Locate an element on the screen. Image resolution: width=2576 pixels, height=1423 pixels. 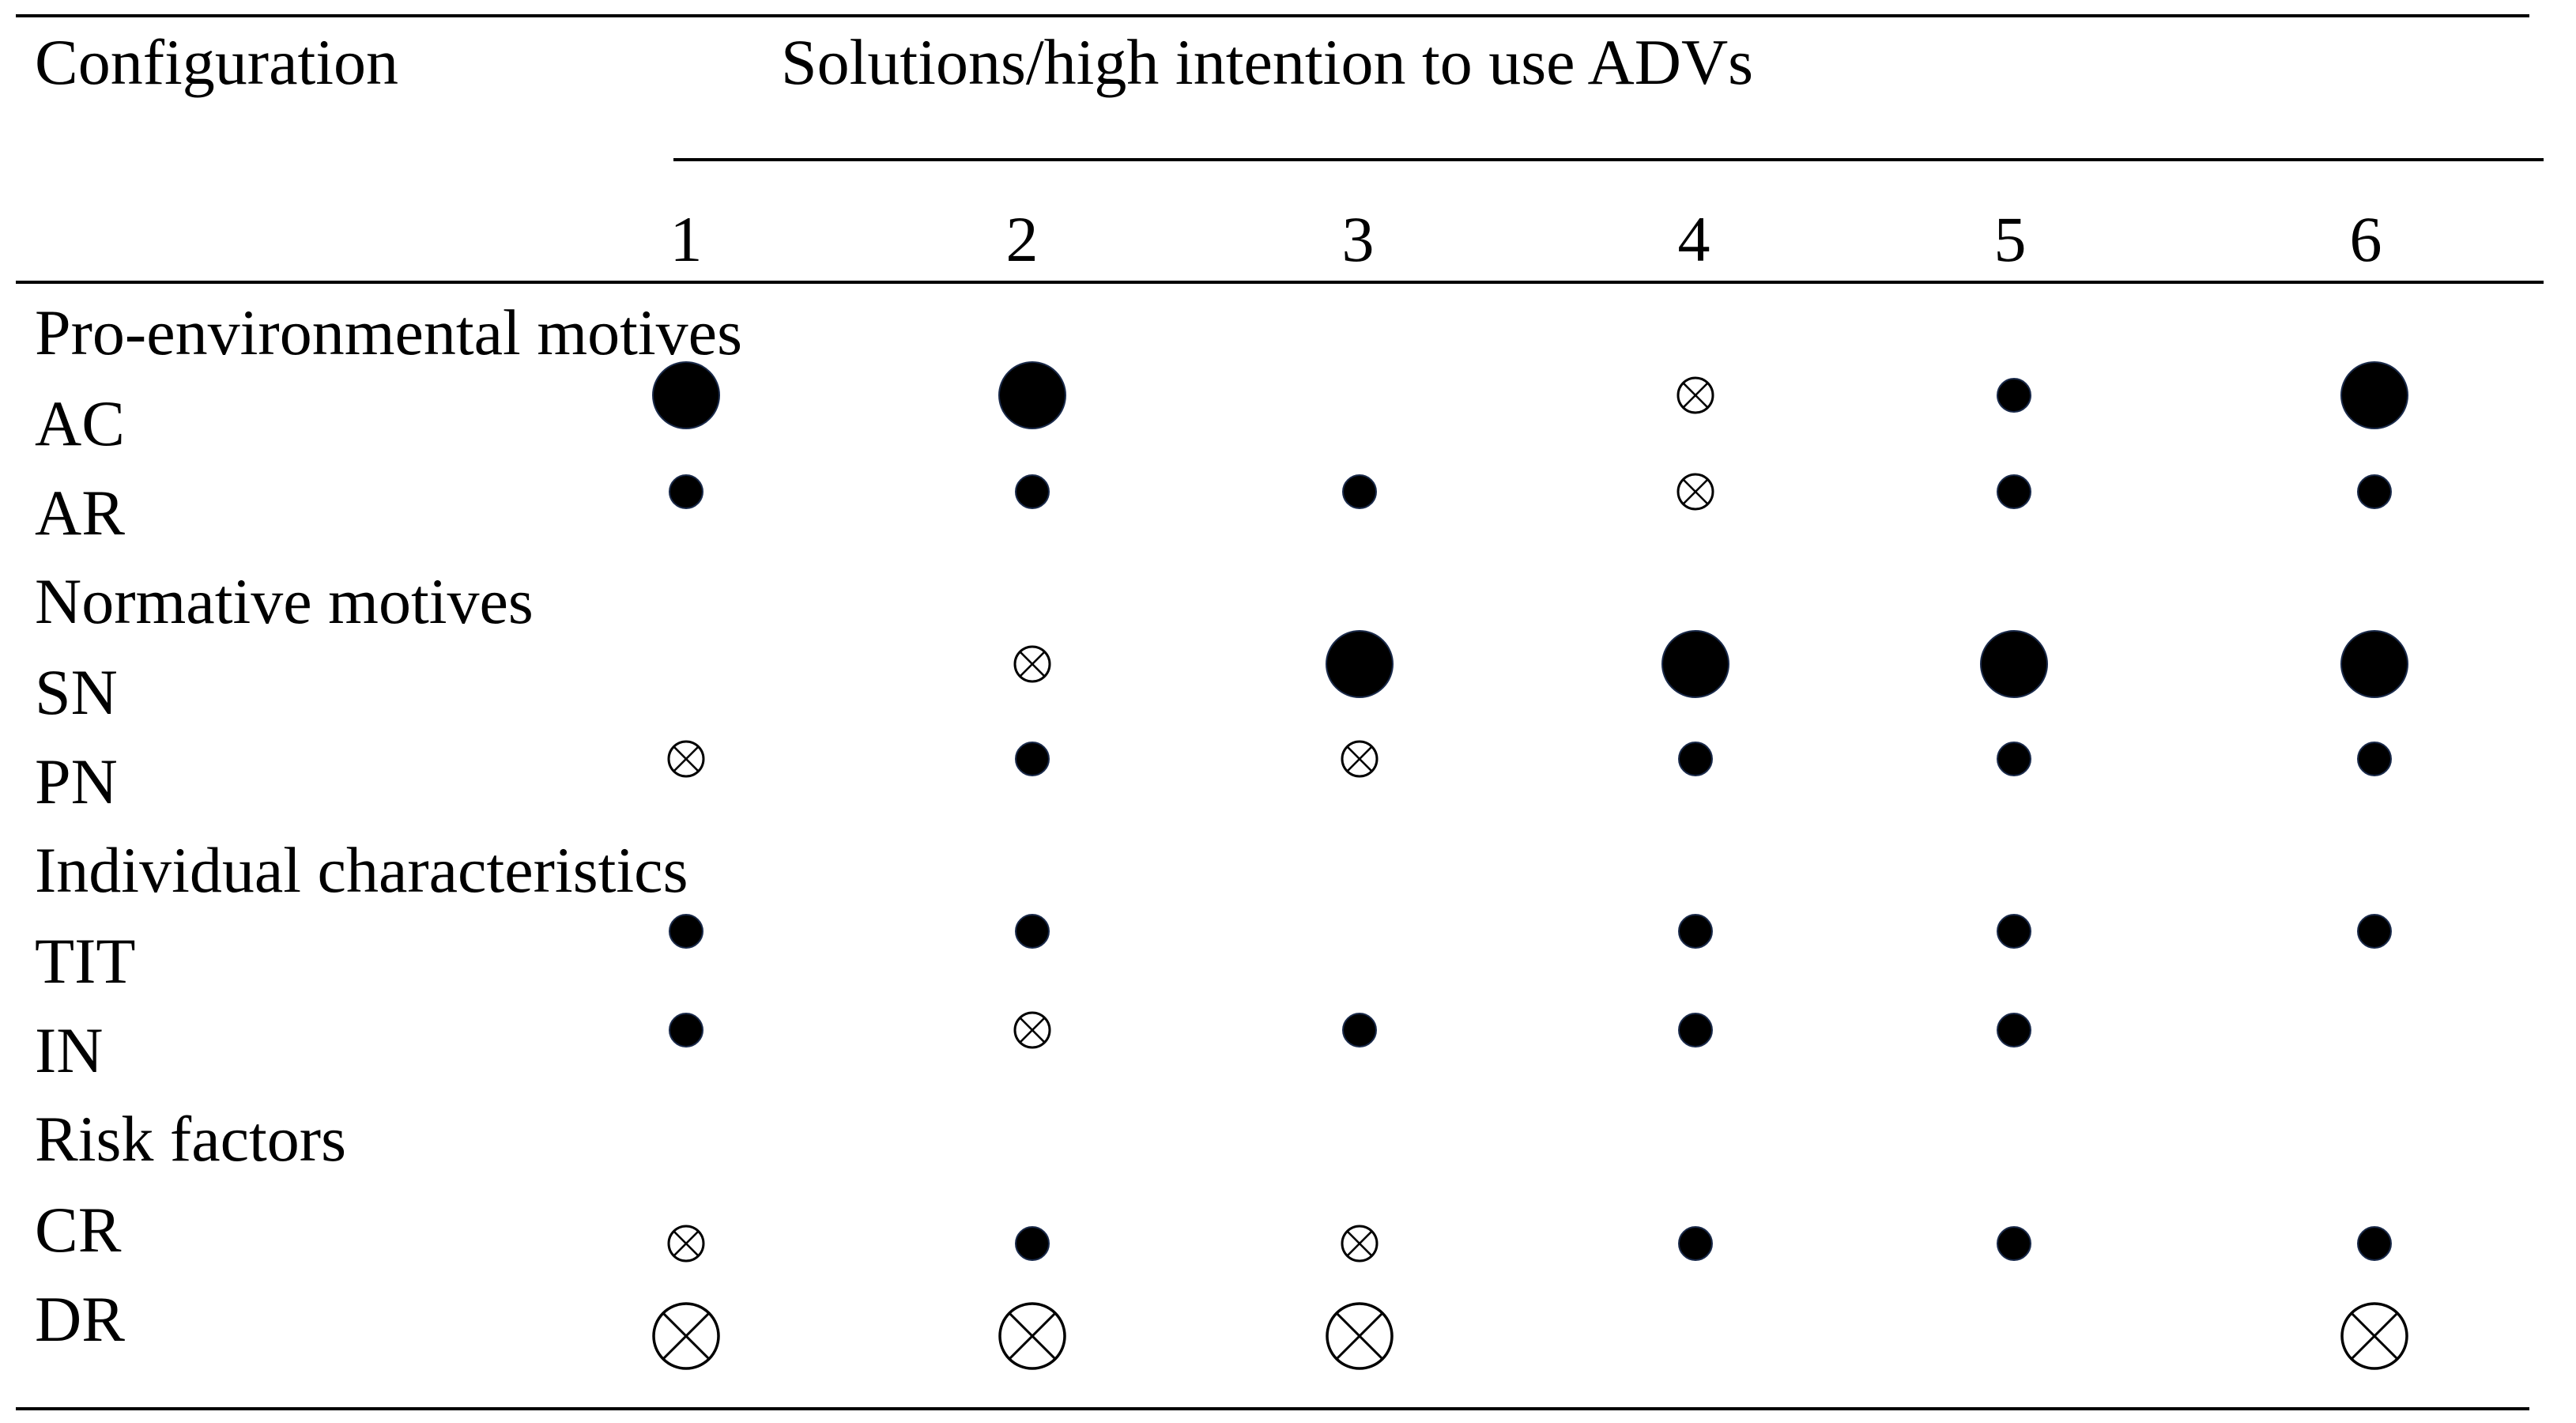
row-label: CR is located at coordinates (78, 1230).